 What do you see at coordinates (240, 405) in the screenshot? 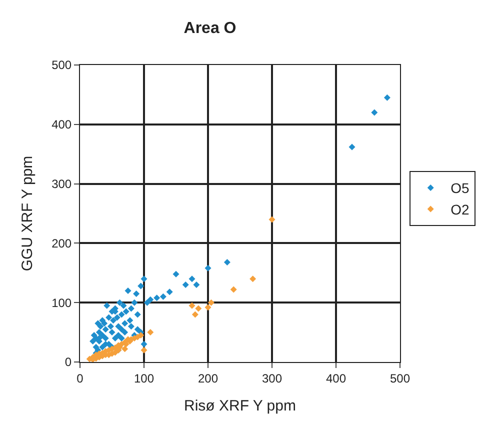
I see `x-axis-title: Risø XRF Y ppm` at bounding box center [240, 405].